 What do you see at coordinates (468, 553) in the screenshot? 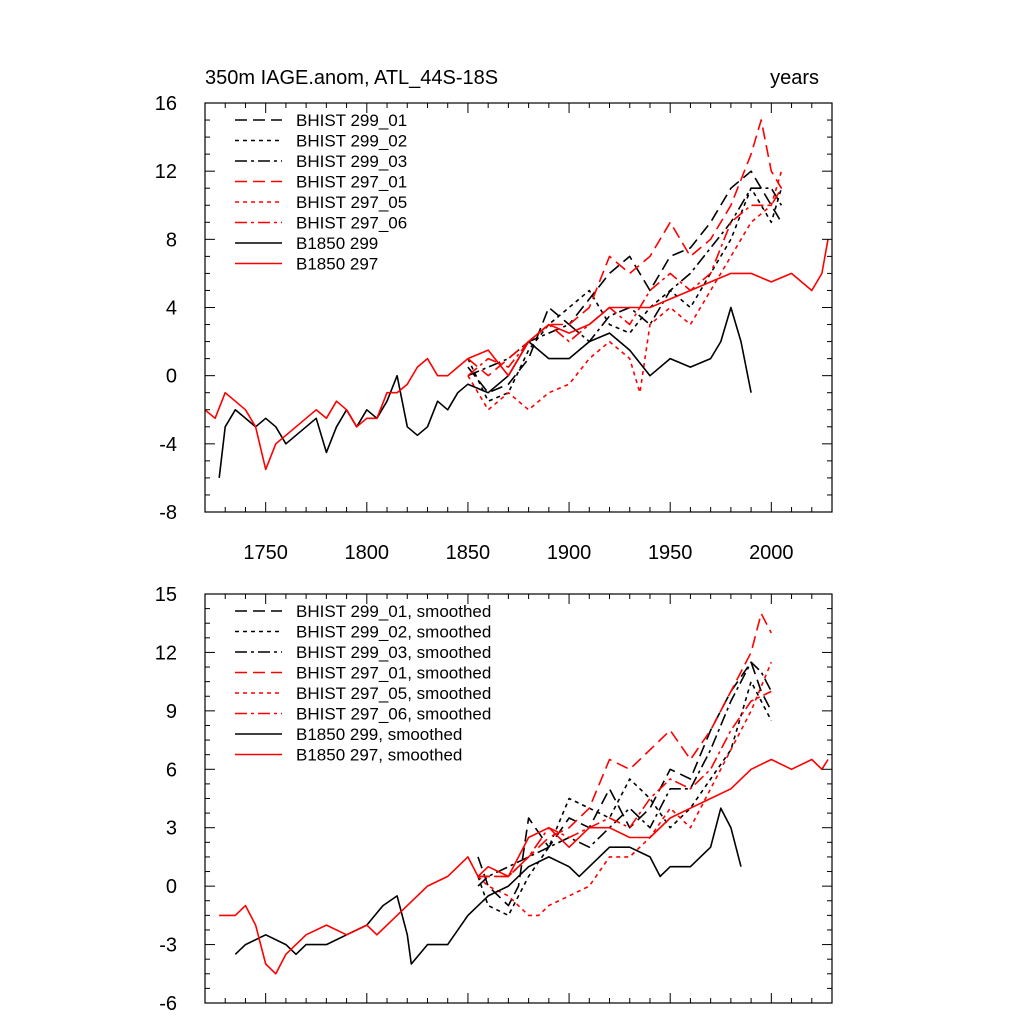
I see `top-x-tick-label: 1850` at bounding box center [468, 553].